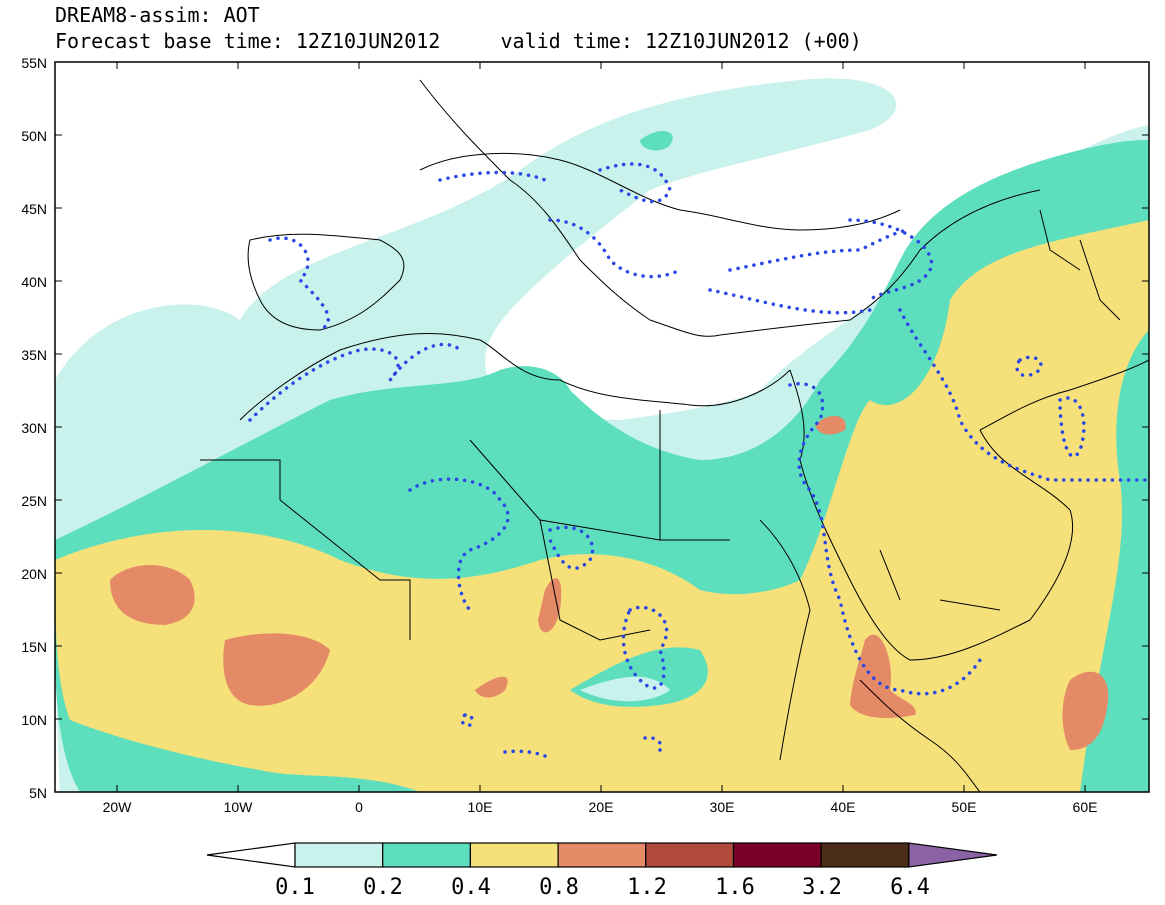 This screenshot has width=1165, height=905. Describe the element at coordinates (38, 793) in the screenshot. I see `lat-label: 5N` at that location.